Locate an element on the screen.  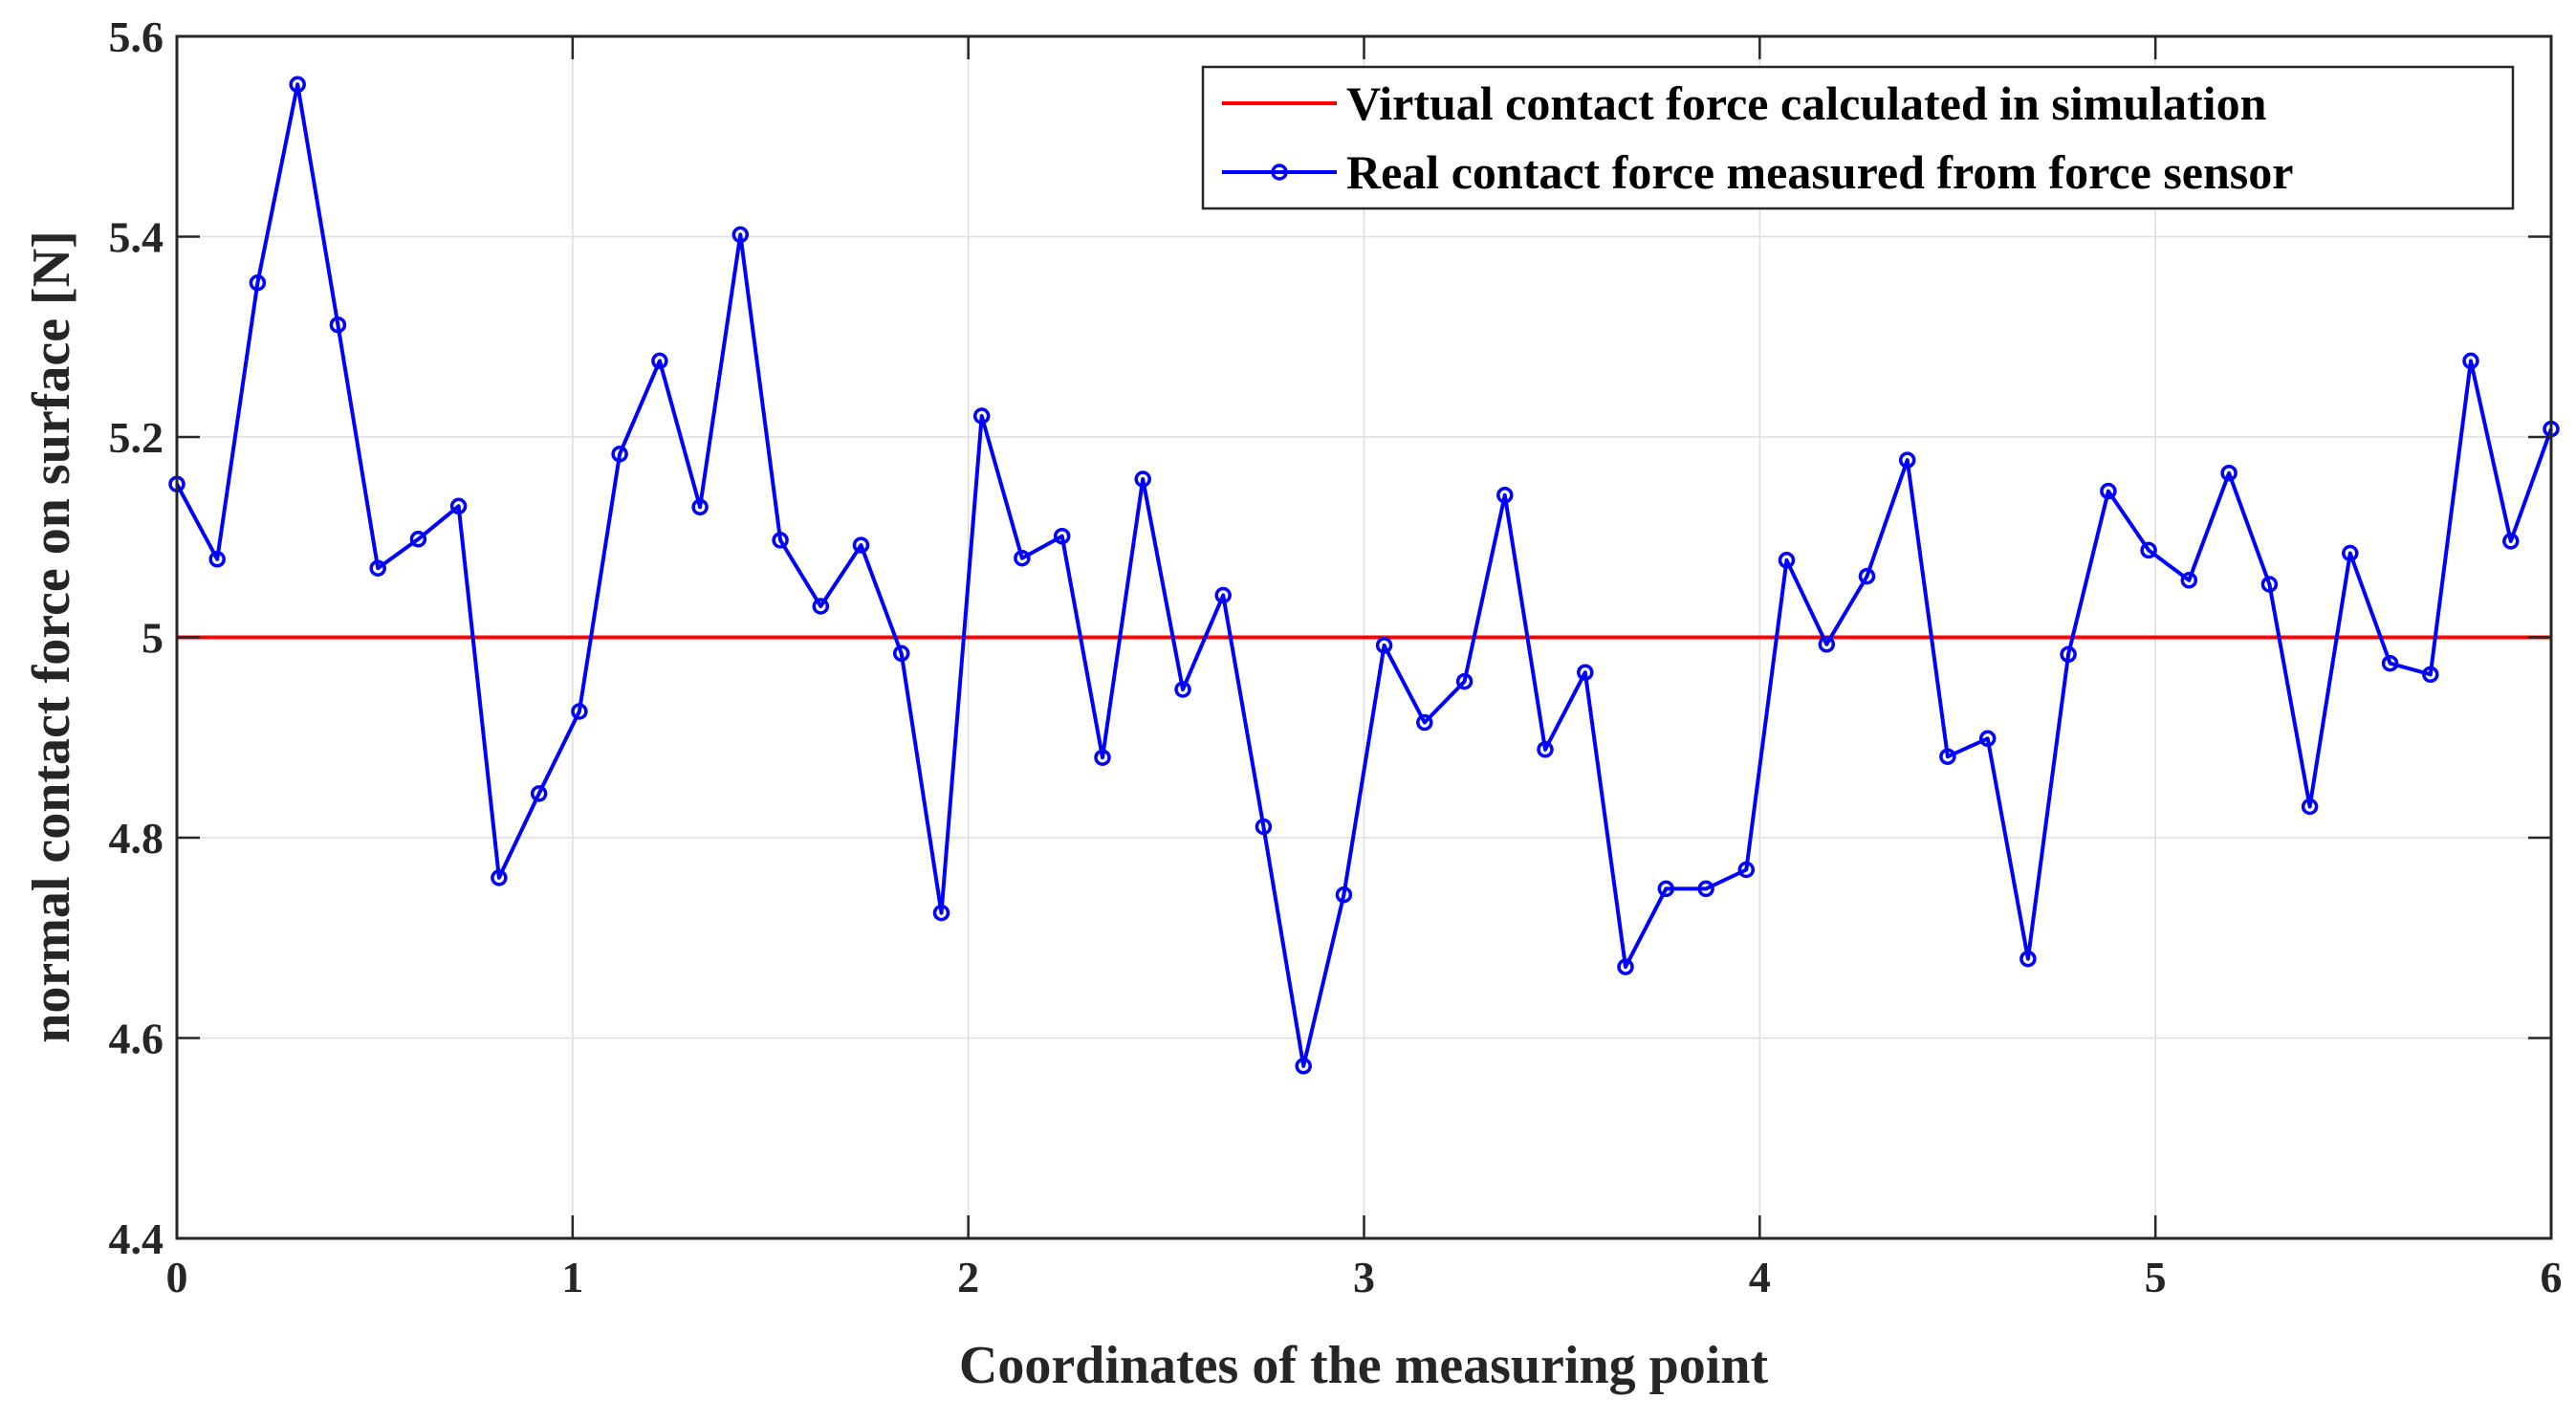
y-tick-label: 5.2 is located at coordinates (136, 437).